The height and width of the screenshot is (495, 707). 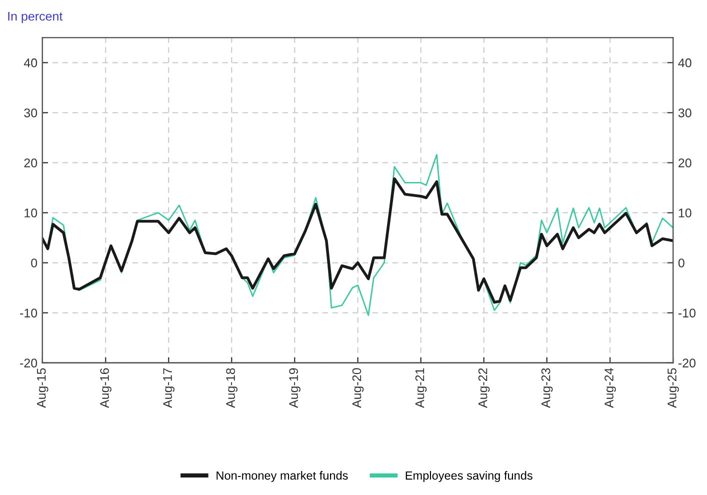 I want to click on y-tick-label: -20, so click(x=29, y=363).